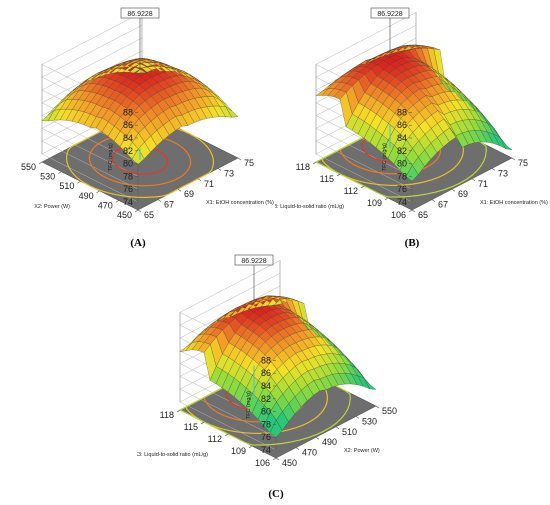 This screenshot has height=505, width=550. I want to click on y-tick-label: 510, so click(66, 186).